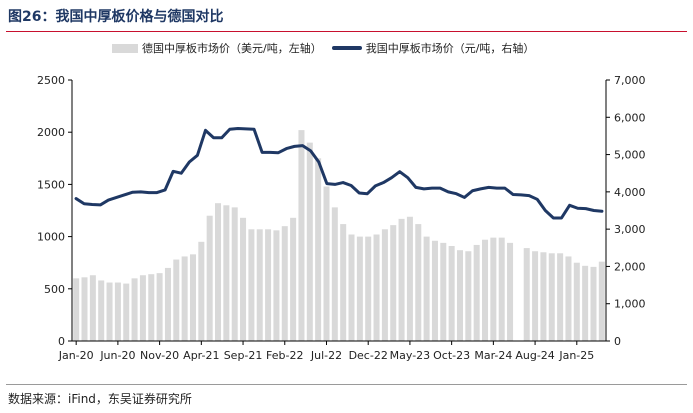  I want to click on right-tick-label: 5,000, so click(630, 155).